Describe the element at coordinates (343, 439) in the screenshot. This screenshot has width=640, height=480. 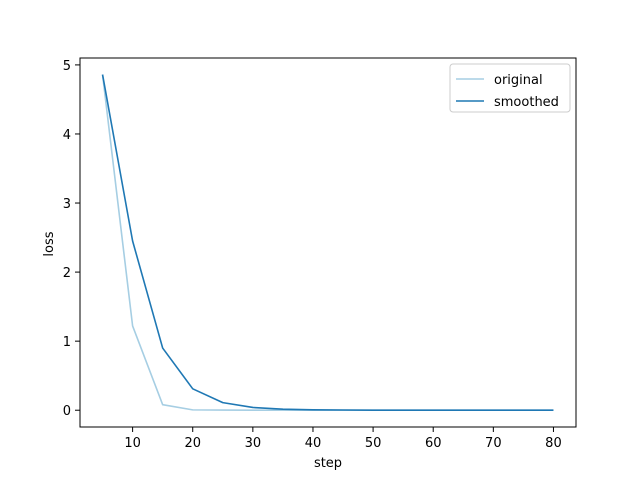
I see `x-axis-ticks: 10 20 30 40 50 60 70 80` at that location.